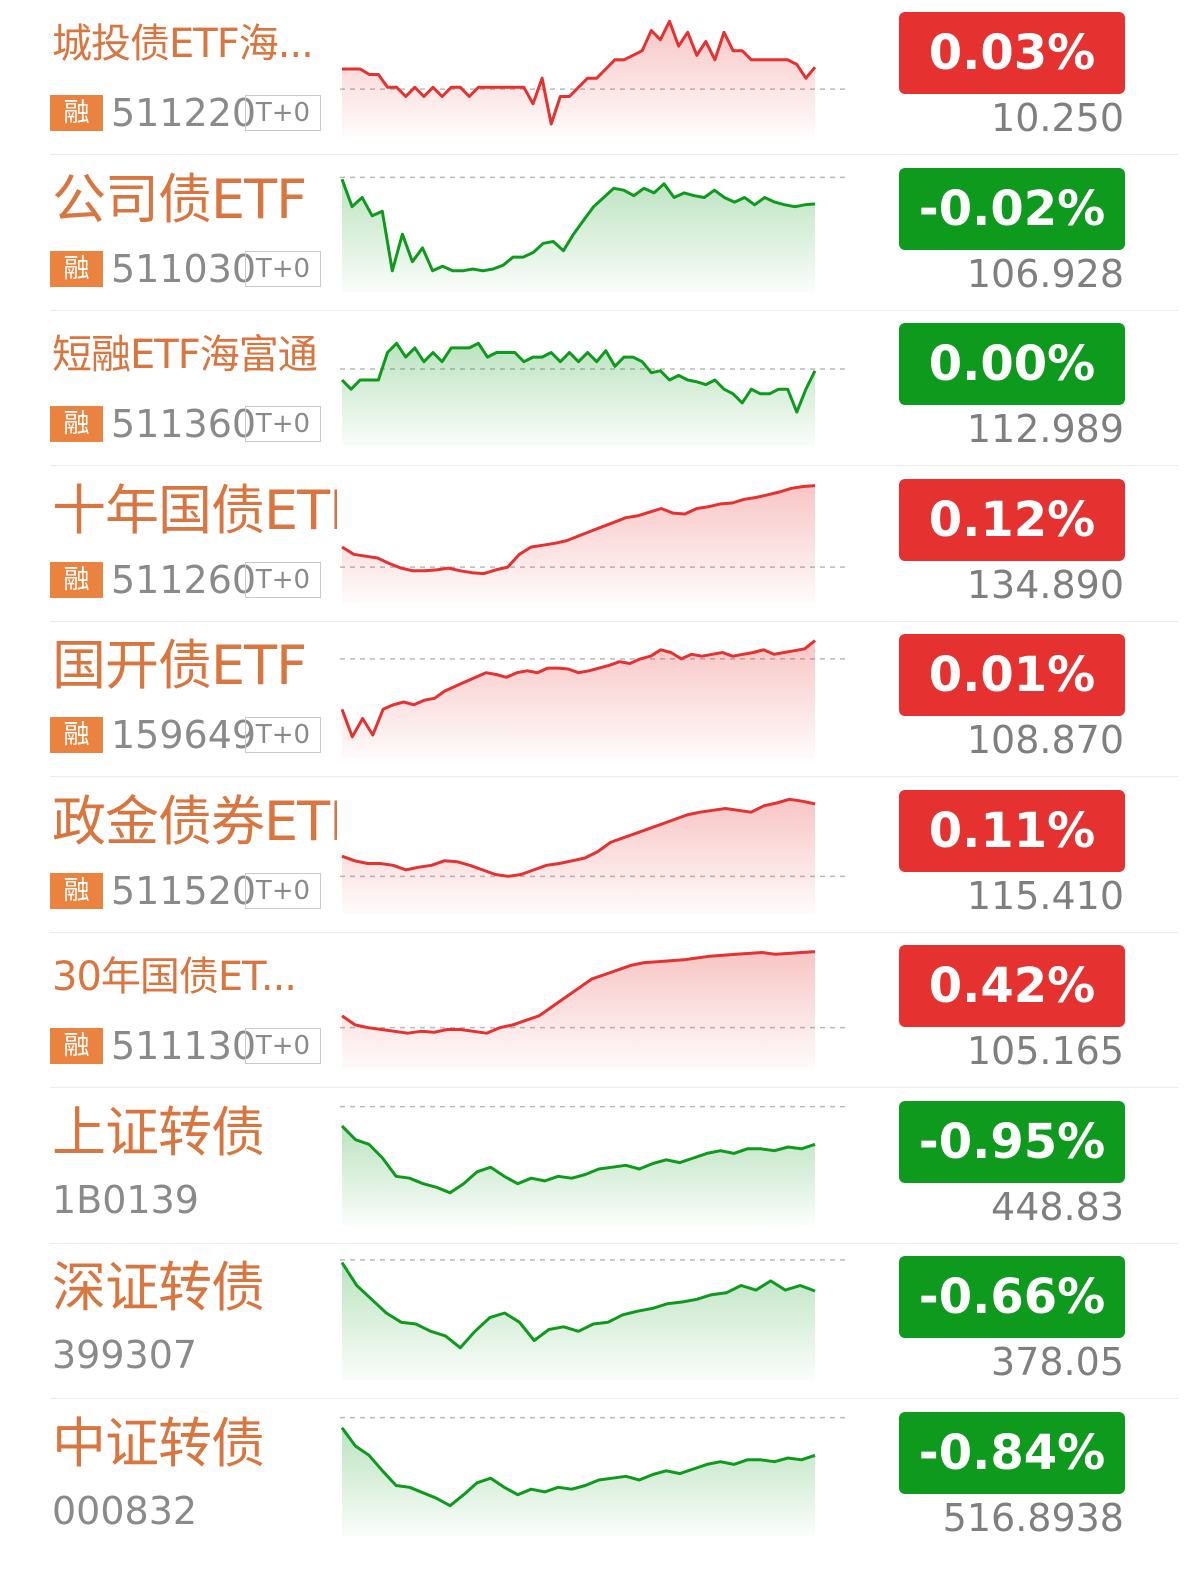  What do you see at coordinates (184, 735) in the screenshot?
I see `security-code: 159649` at bounding box center [184, 735].